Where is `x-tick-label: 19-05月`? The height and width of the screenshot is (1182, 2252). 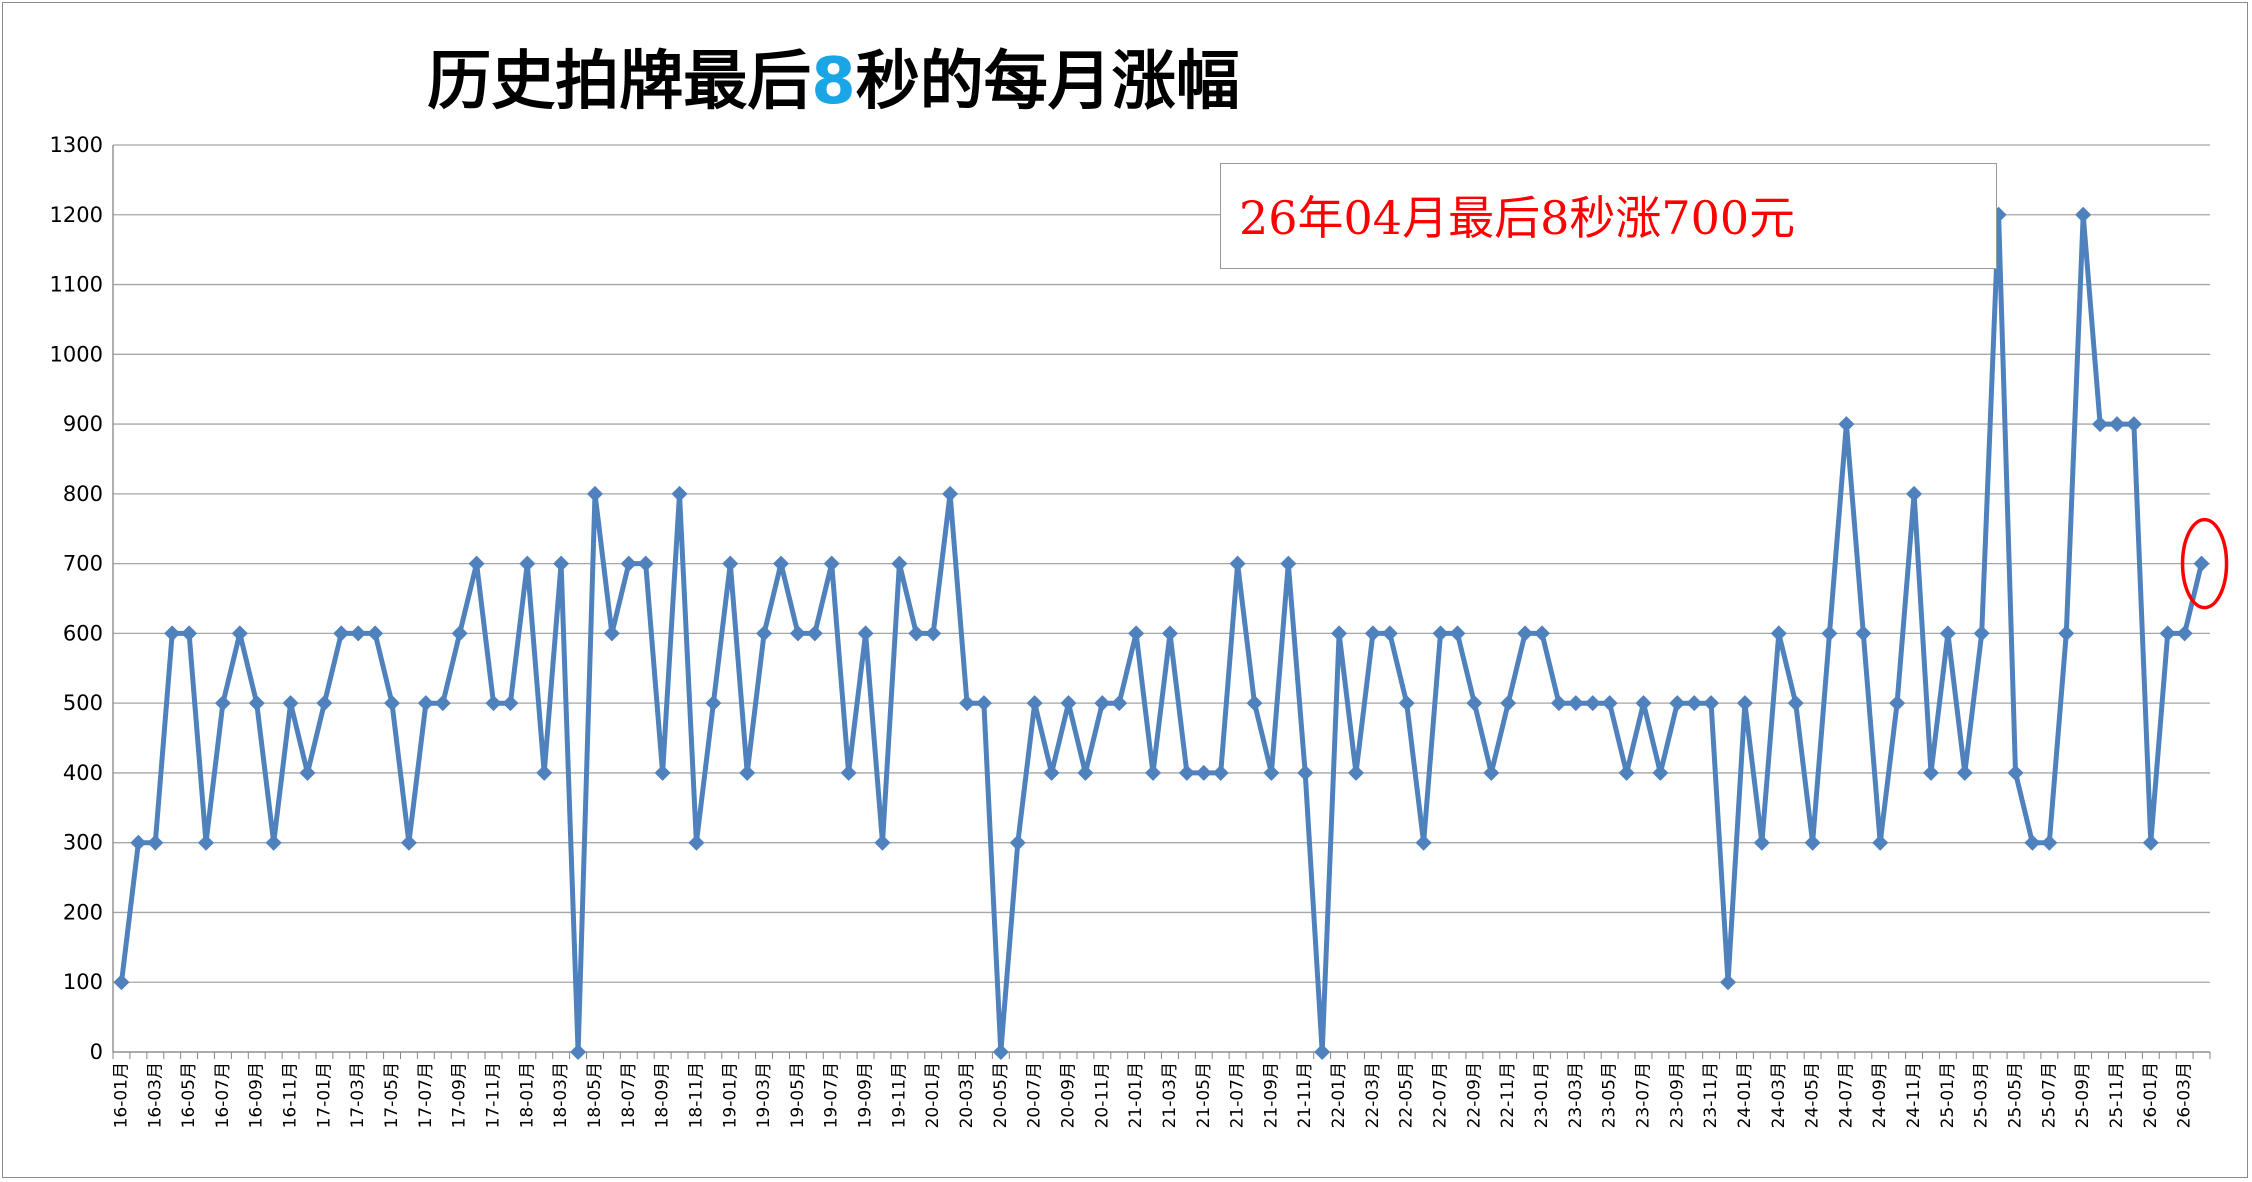 x-tick-label: 19-05月 is located at coordinates (798, 1095).